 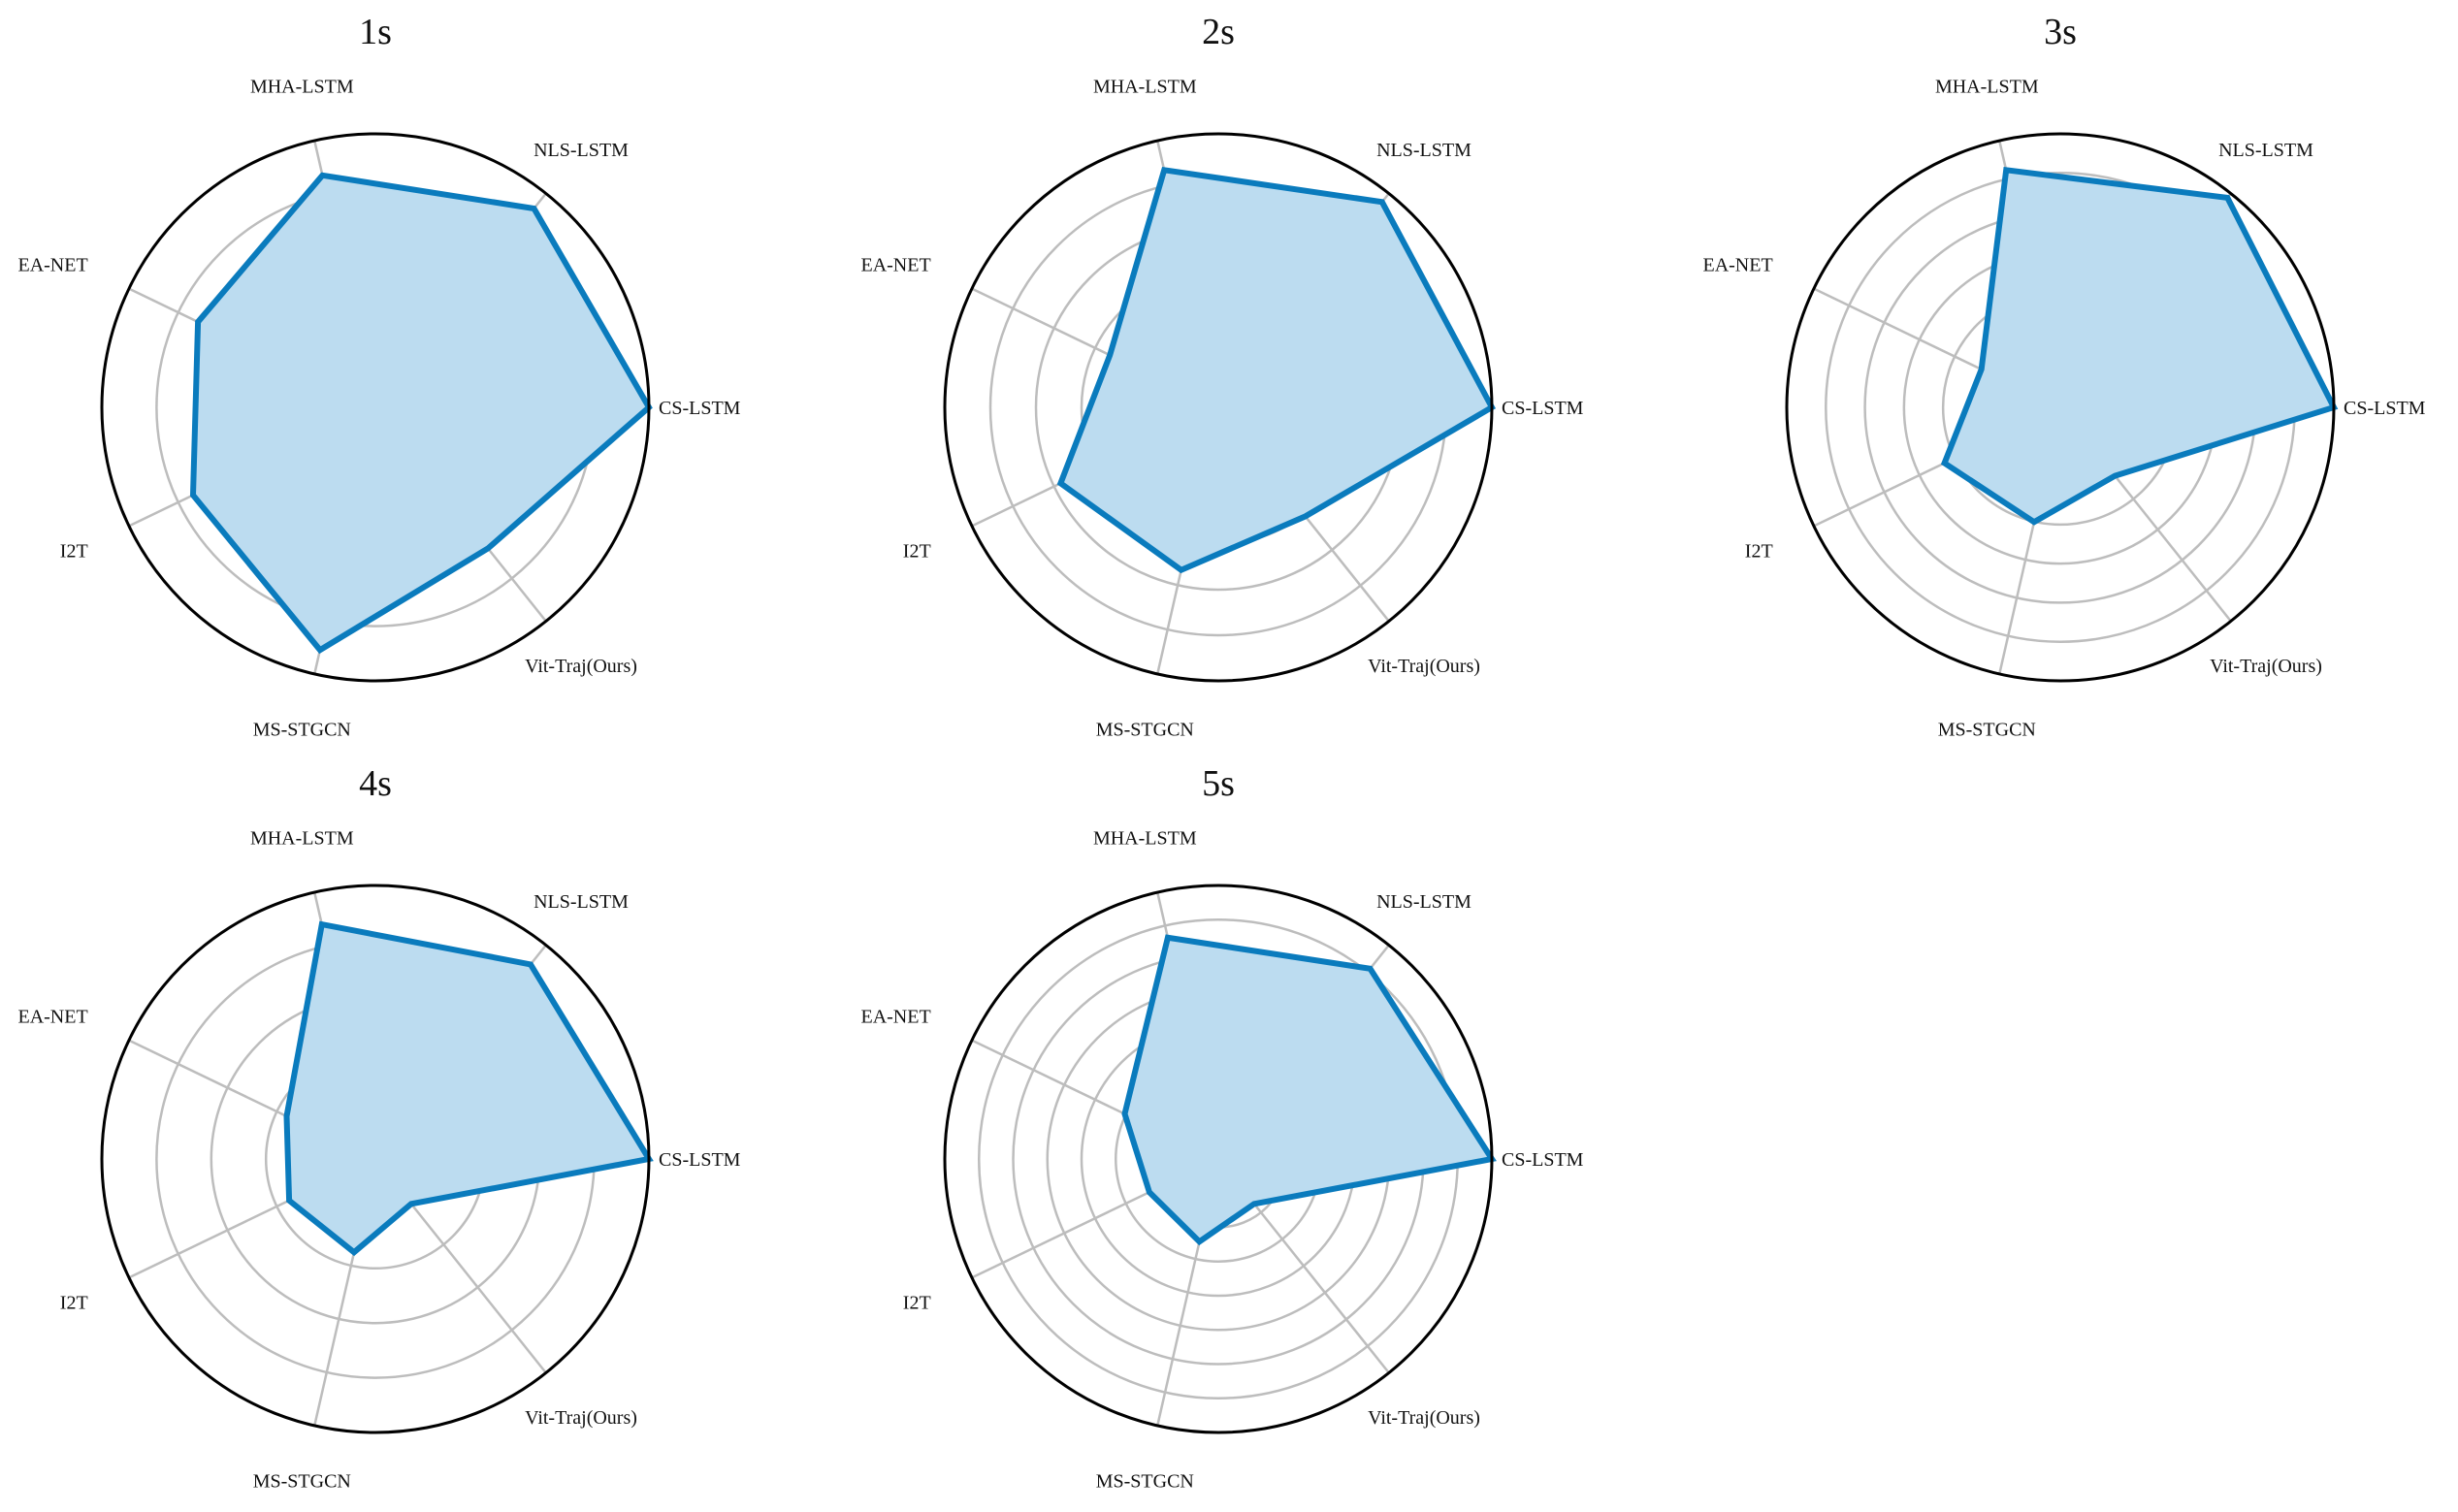 I want to click on chart-title: 5s, so click(x=1218, y=783).